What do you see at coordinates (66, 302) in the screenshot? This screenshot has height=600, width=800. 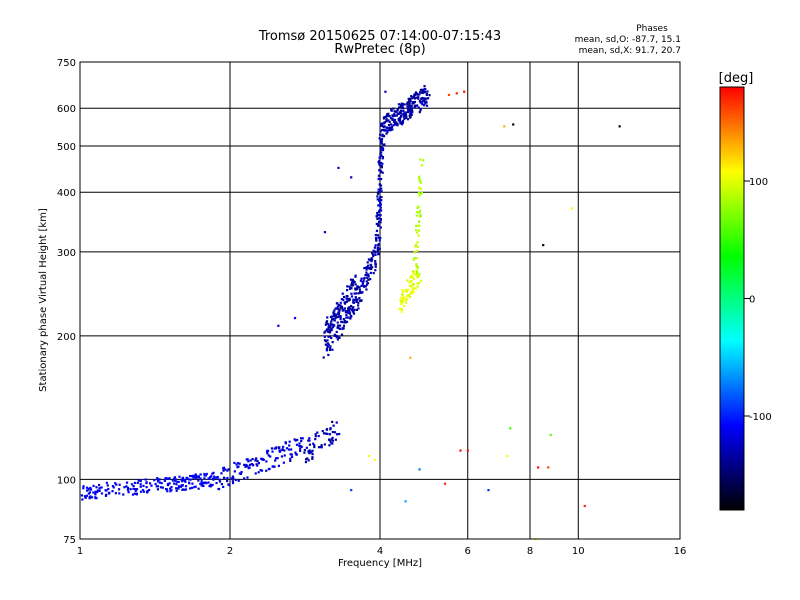 I see `y-tick-labels: 75 100 200 300 400 500 600 750` at bounding box center [66, 302].